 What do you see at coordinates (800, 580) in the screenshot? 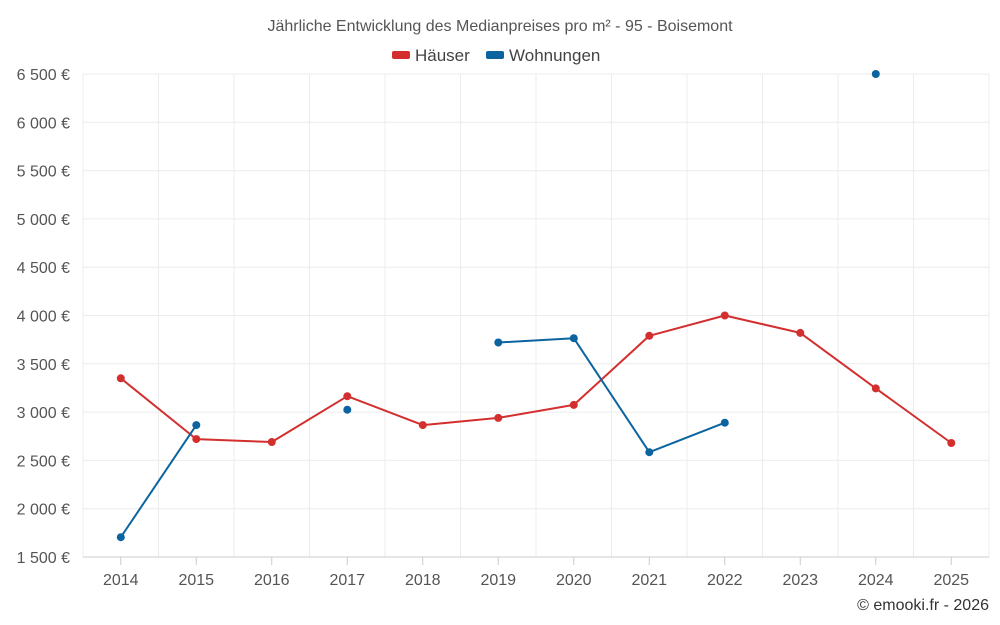
I see `x-tick-label: 2023` at bounding box center [800, 580].